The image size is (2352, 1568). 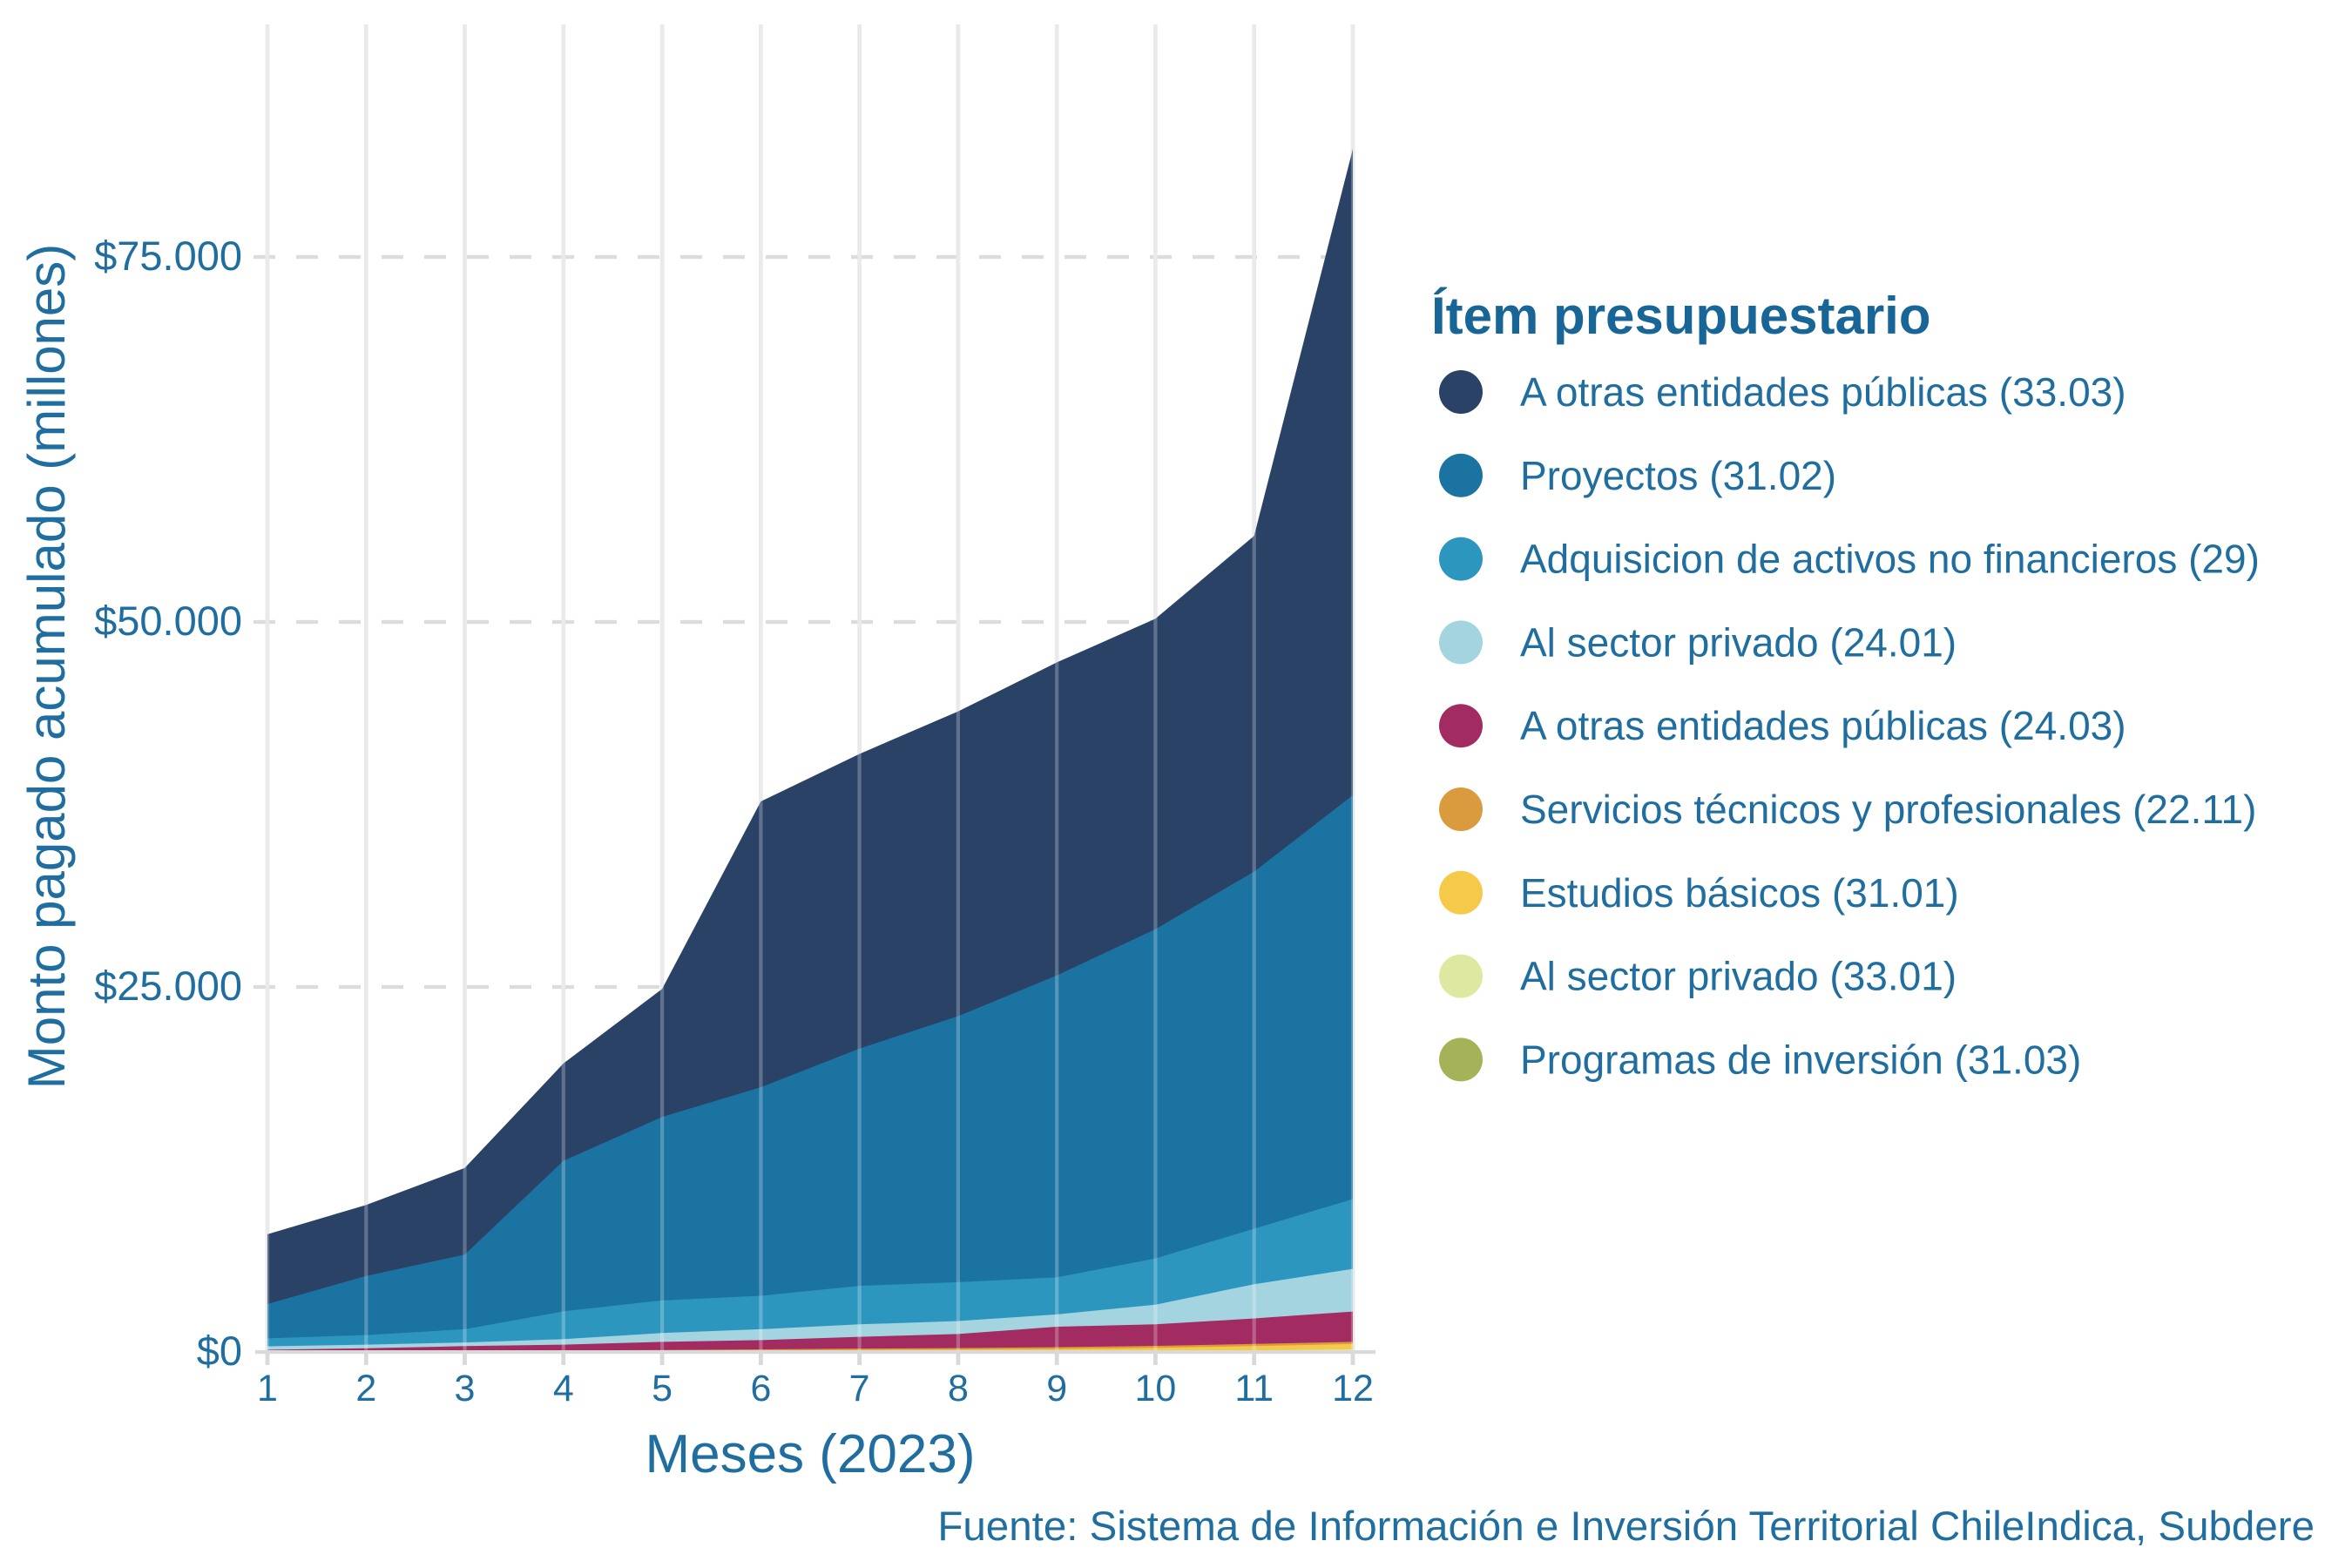 I want to click on svg-text: 4, so click(x=564, y=1388).